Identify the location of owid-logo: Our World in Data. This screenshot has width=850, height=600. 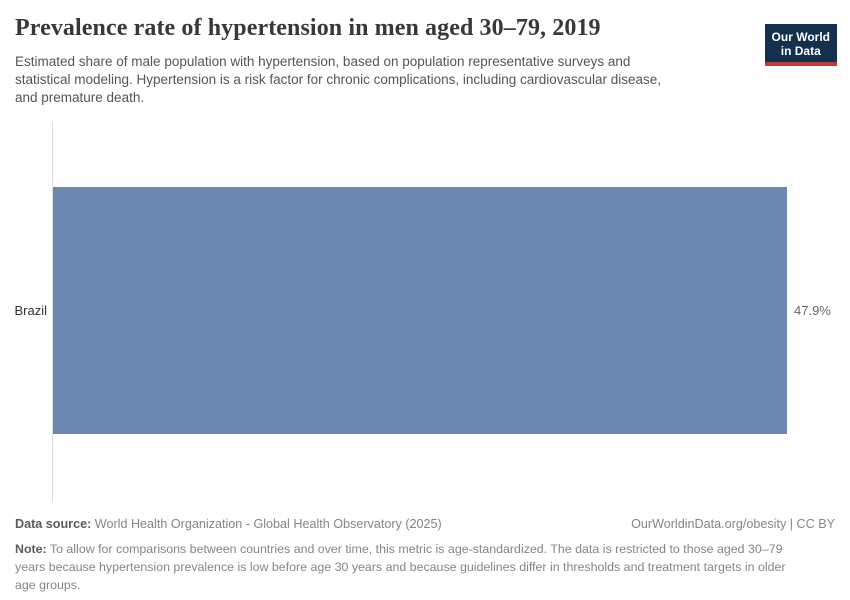
(800, 45).